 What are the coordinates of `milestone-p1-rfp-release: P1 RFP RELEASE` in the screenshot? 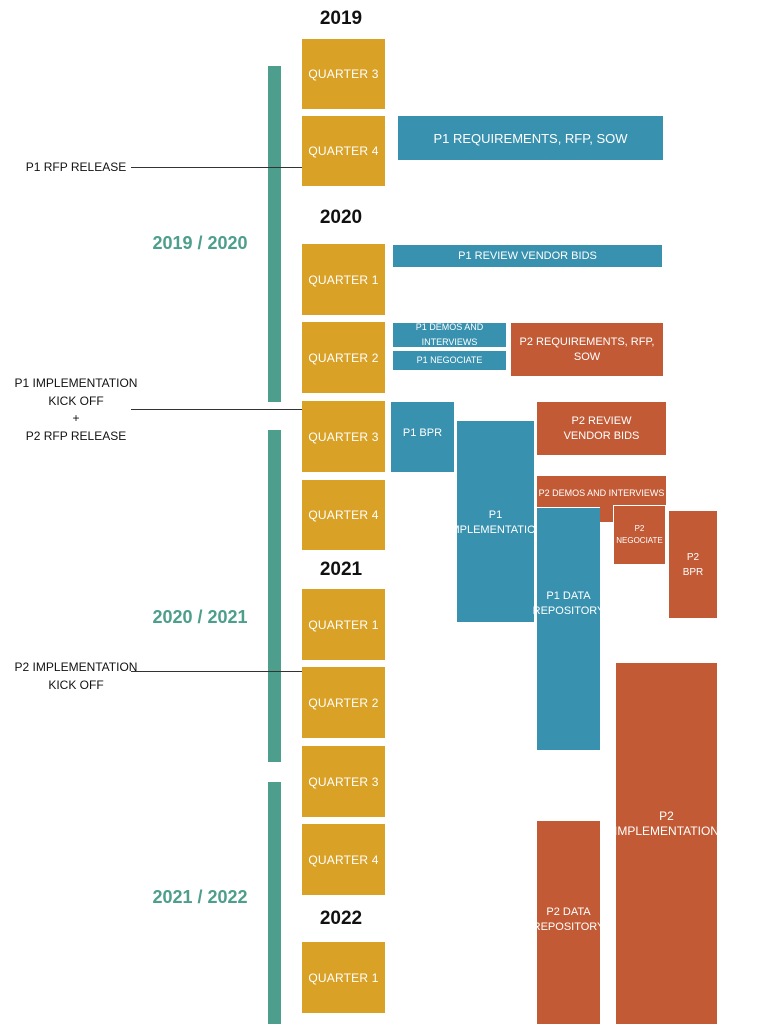 It's located at (76, 168).